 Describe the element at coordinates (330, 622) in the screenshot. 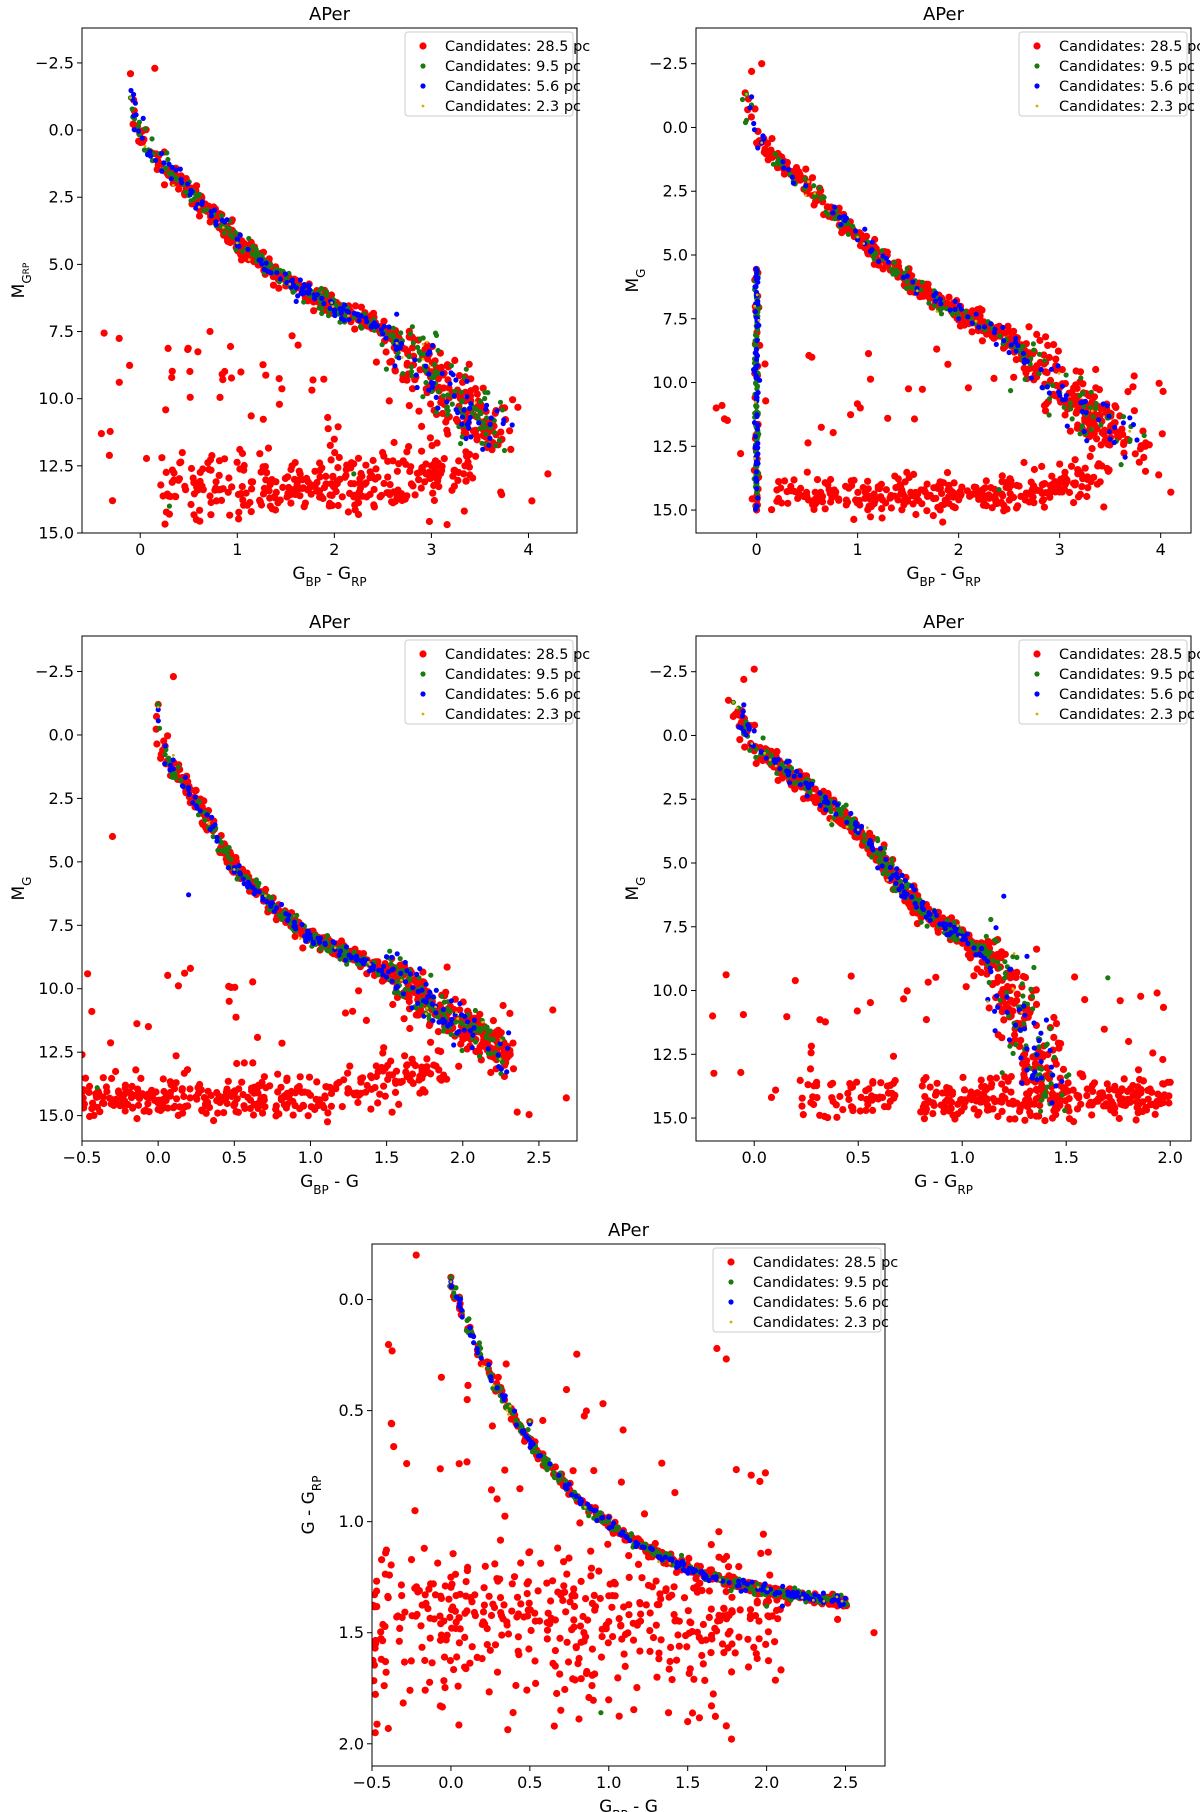

I see `chart-title: APer` at that location.